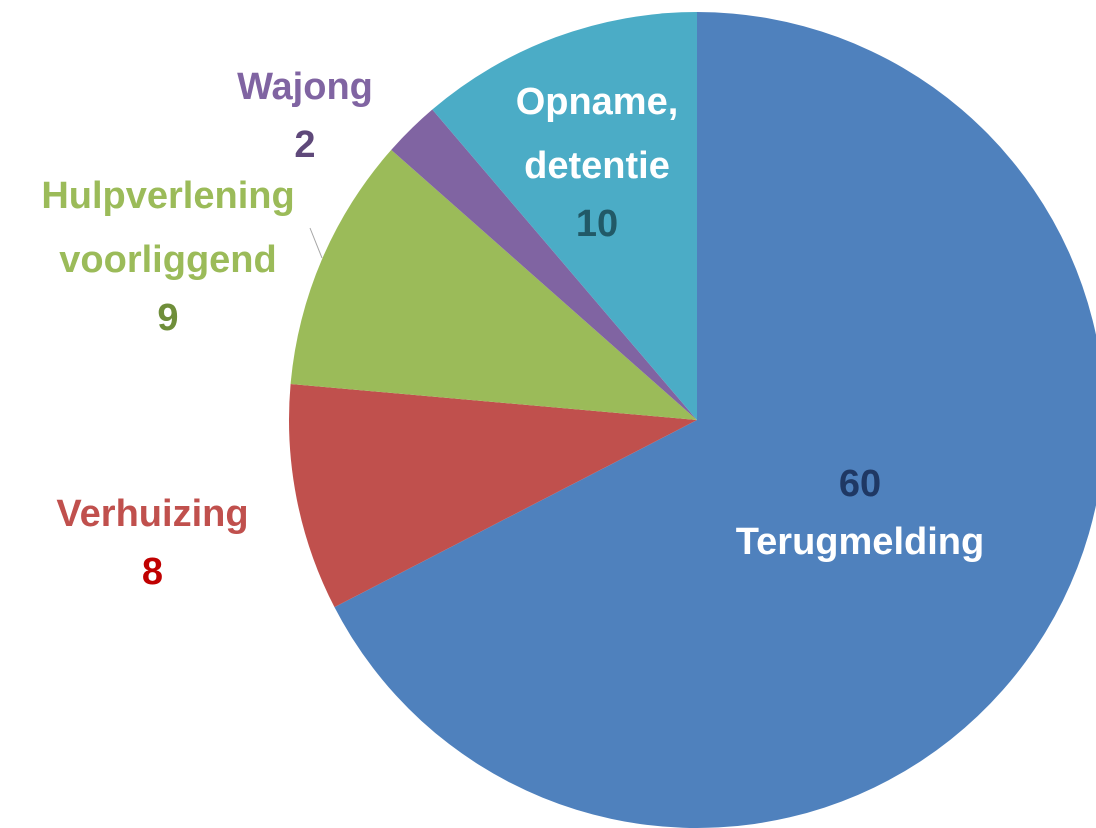  Describe the element at coordinates (168, 228) in the screenshot. I see `category-label: Hulpverlening voorliggend` at that location.